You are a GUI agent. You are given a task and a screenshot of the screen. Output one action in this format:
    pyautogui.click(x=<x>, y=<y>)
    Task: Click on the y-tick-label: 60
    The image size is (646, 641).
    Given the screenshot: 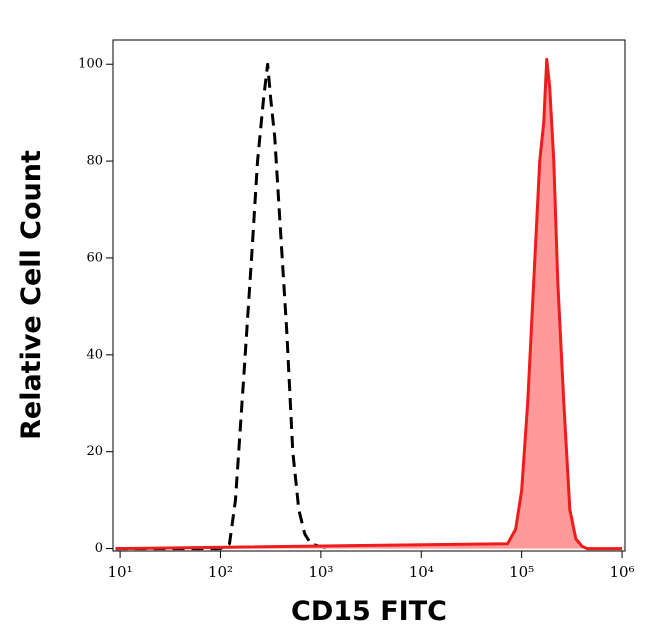 What is the action you would take?
    pyautogui.click(x=94, y=257)
    